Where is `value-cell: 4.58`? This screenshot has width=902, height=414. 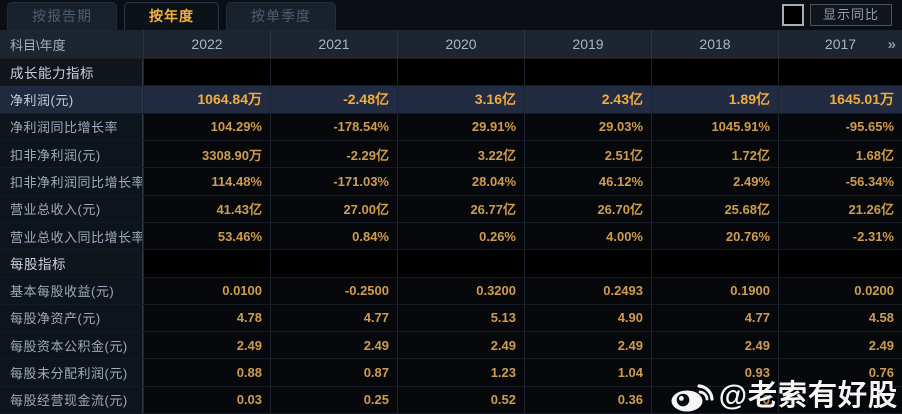 value-cell: 4.58 is located at coordinates (840, 318).